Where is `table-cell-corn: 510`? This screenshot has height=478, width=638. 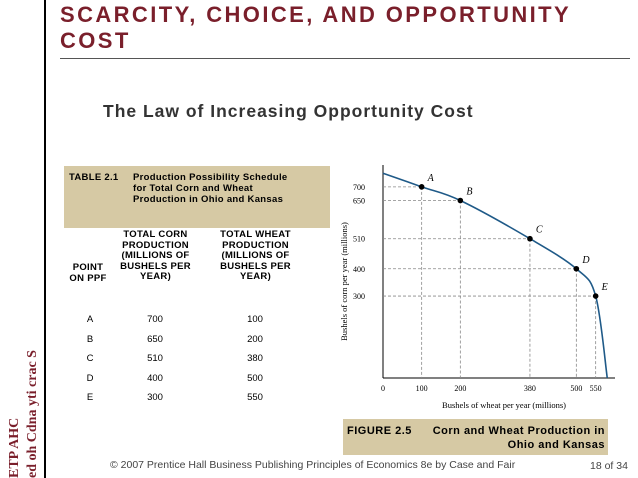 table-cell-corn: 510 is located at coordinates (155, 358).